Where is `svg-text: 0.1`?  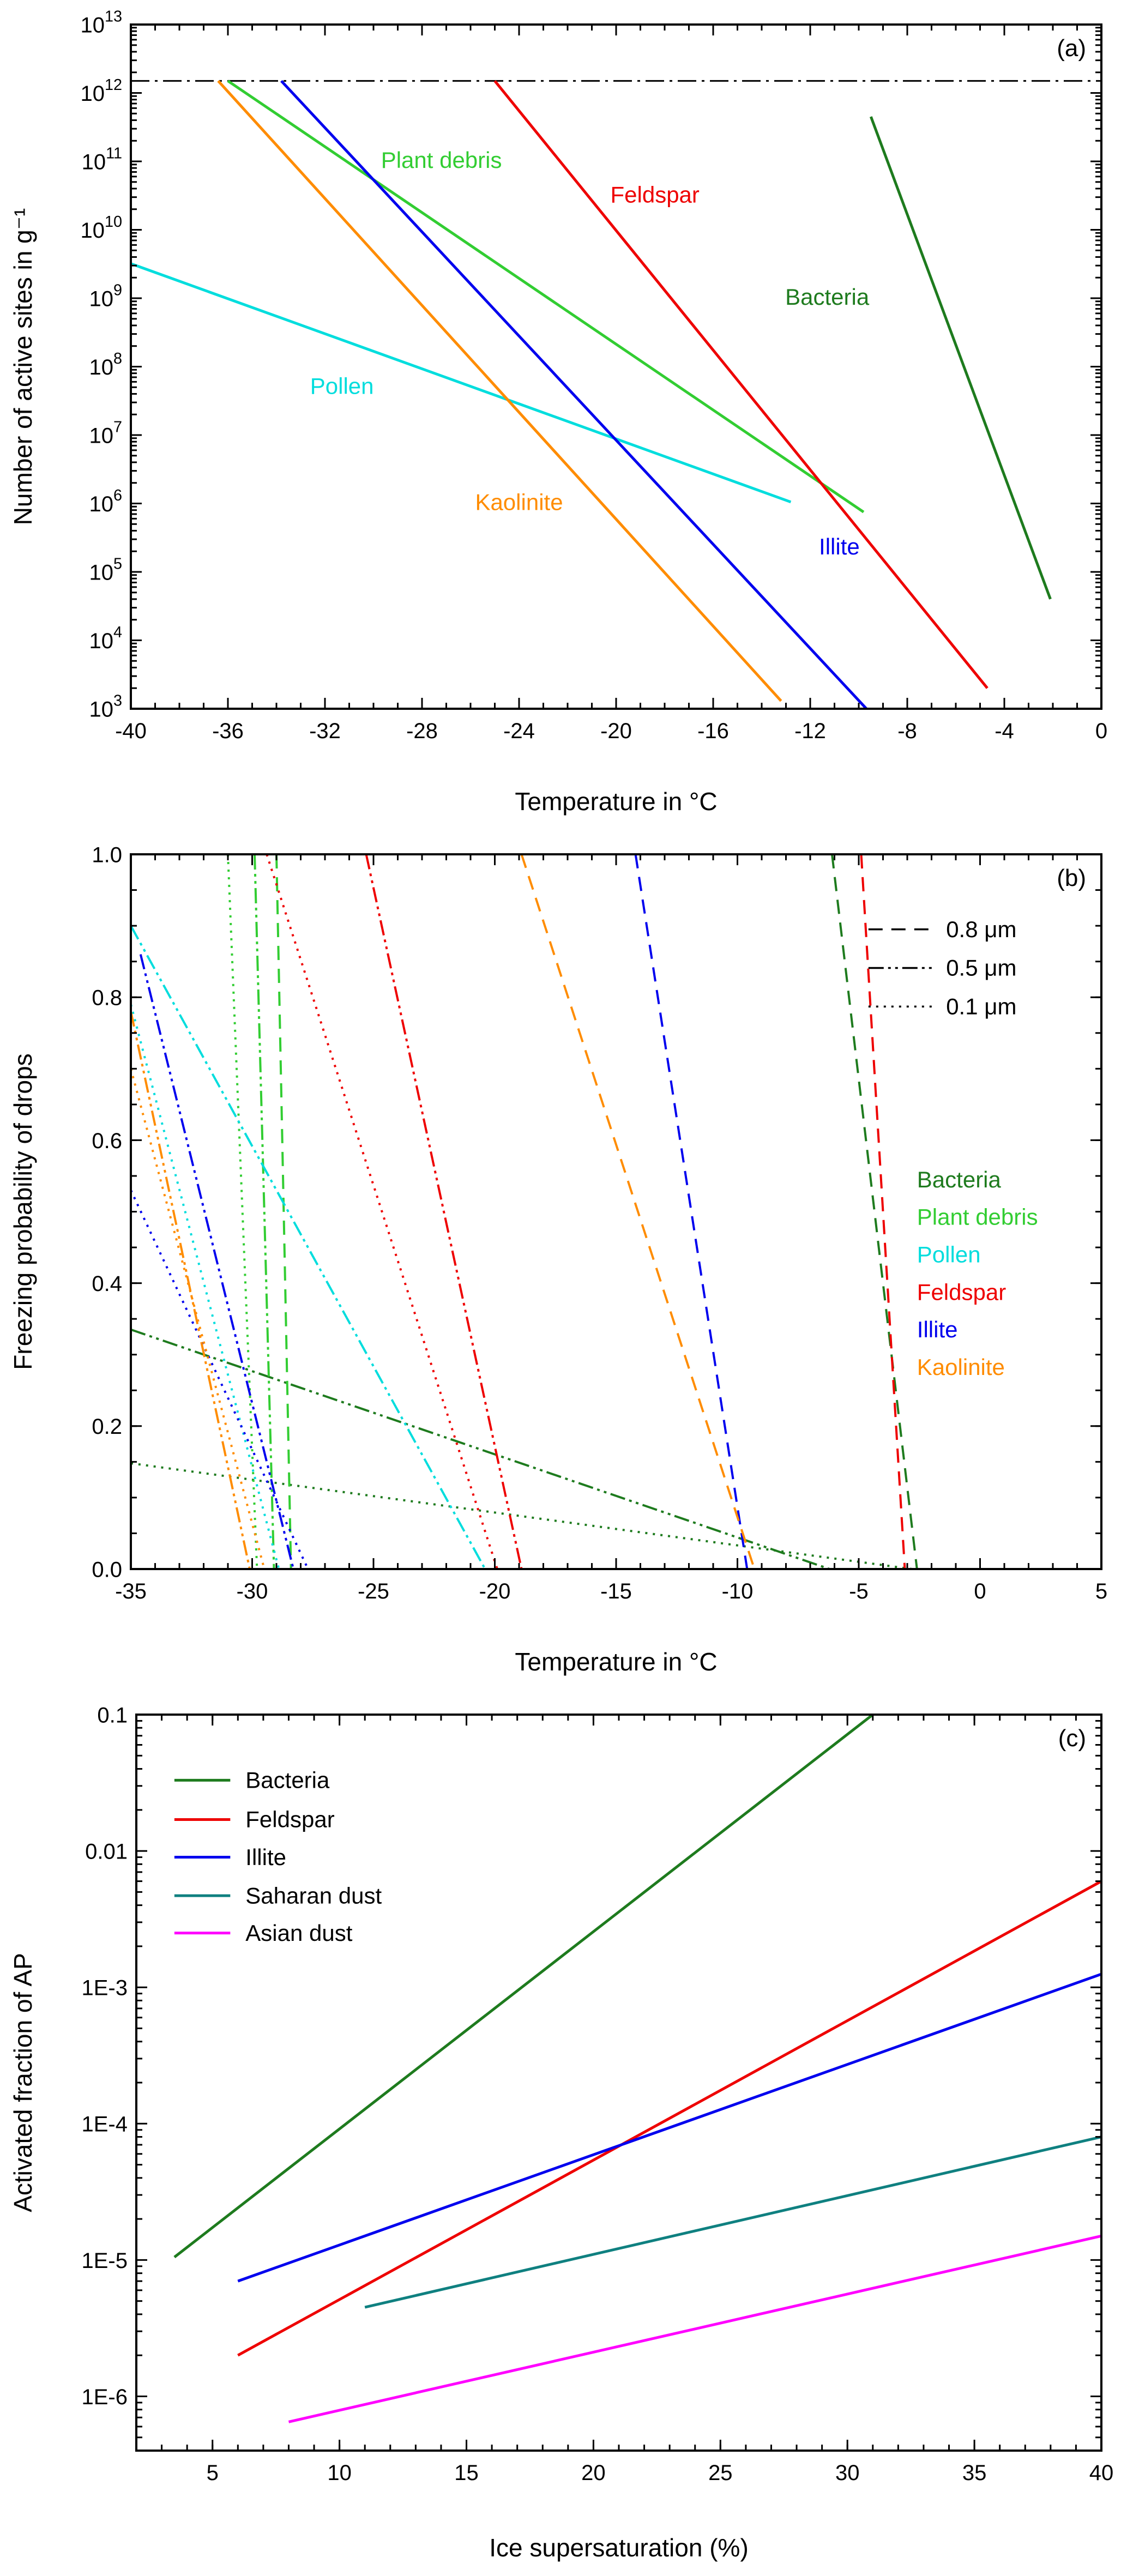 svg-text: 0.1 is located at coordinates (112, 1715).